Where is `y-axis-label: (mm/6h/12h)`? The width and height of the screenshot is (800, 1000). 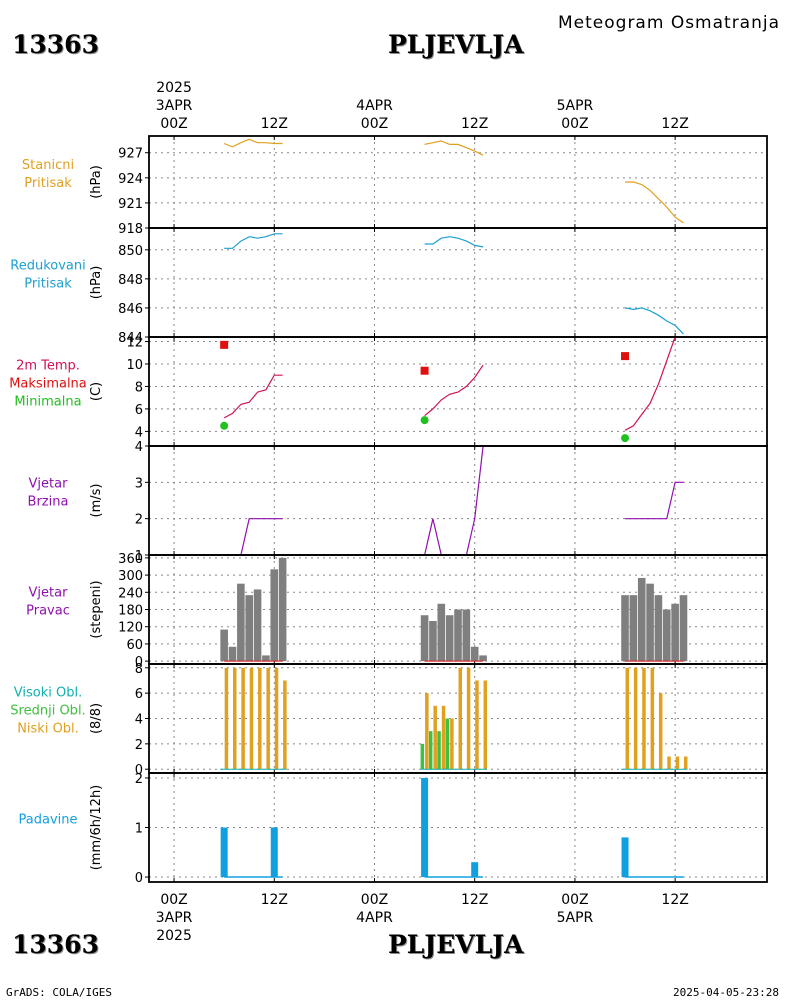
y-axis-label: (mm/6h/12h) is located at coordinates (96, 828).